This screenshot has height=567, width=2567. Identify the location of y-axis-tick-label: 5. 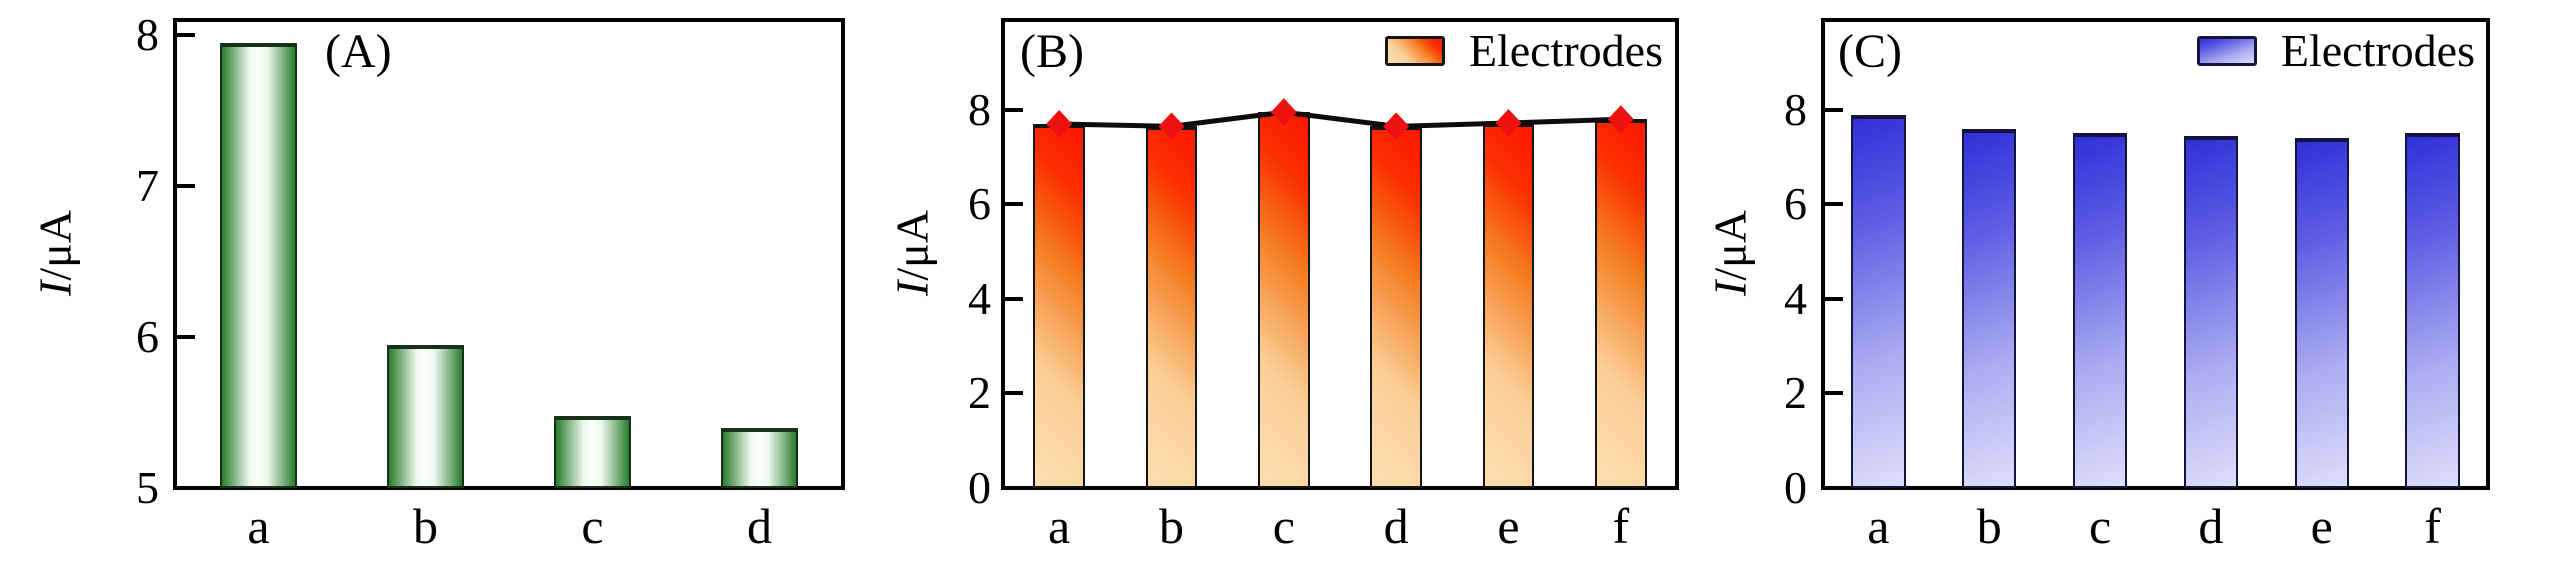
(147, 487).